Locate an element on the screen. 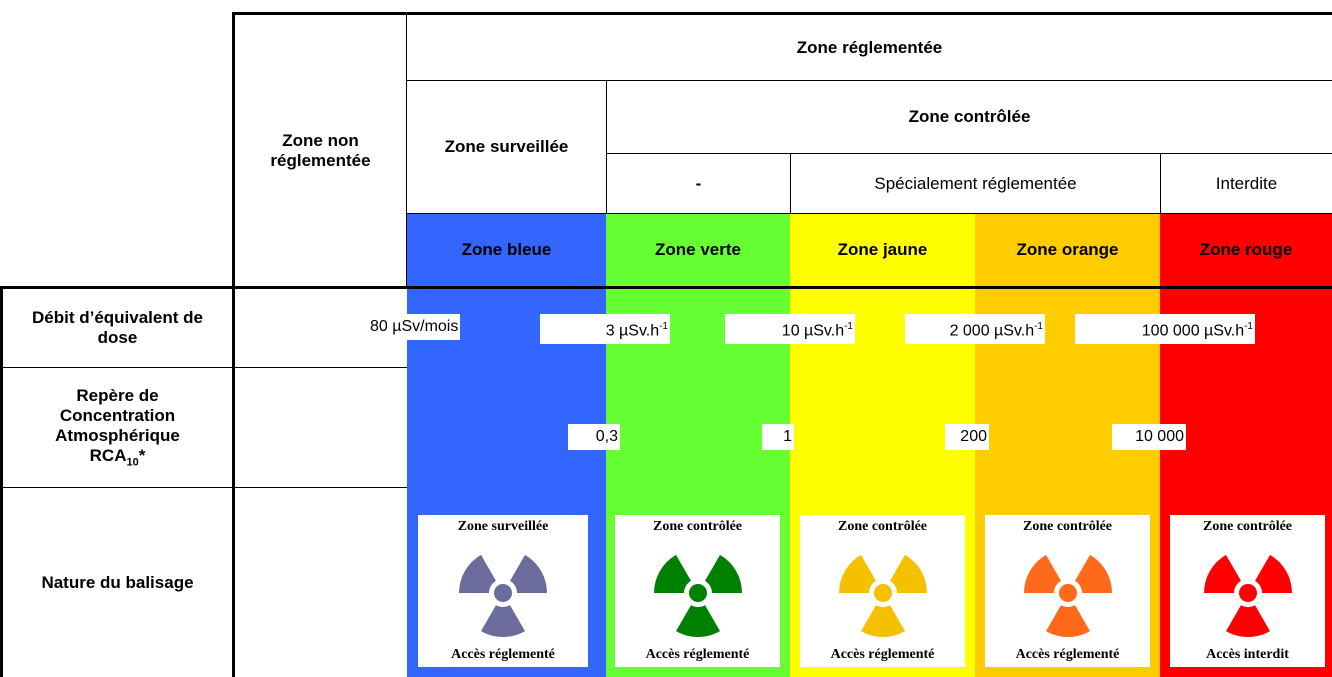  part: * is located at coordinates (142, 456).